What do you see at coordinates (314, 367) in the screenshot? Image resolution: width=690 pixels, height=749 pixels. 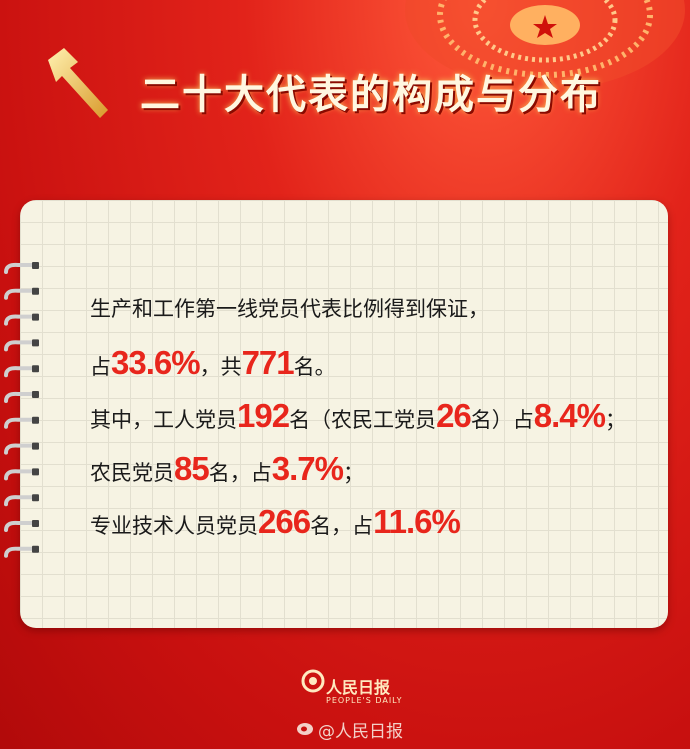 I see `text-segment: 名。` at bounding box center [314, 367].